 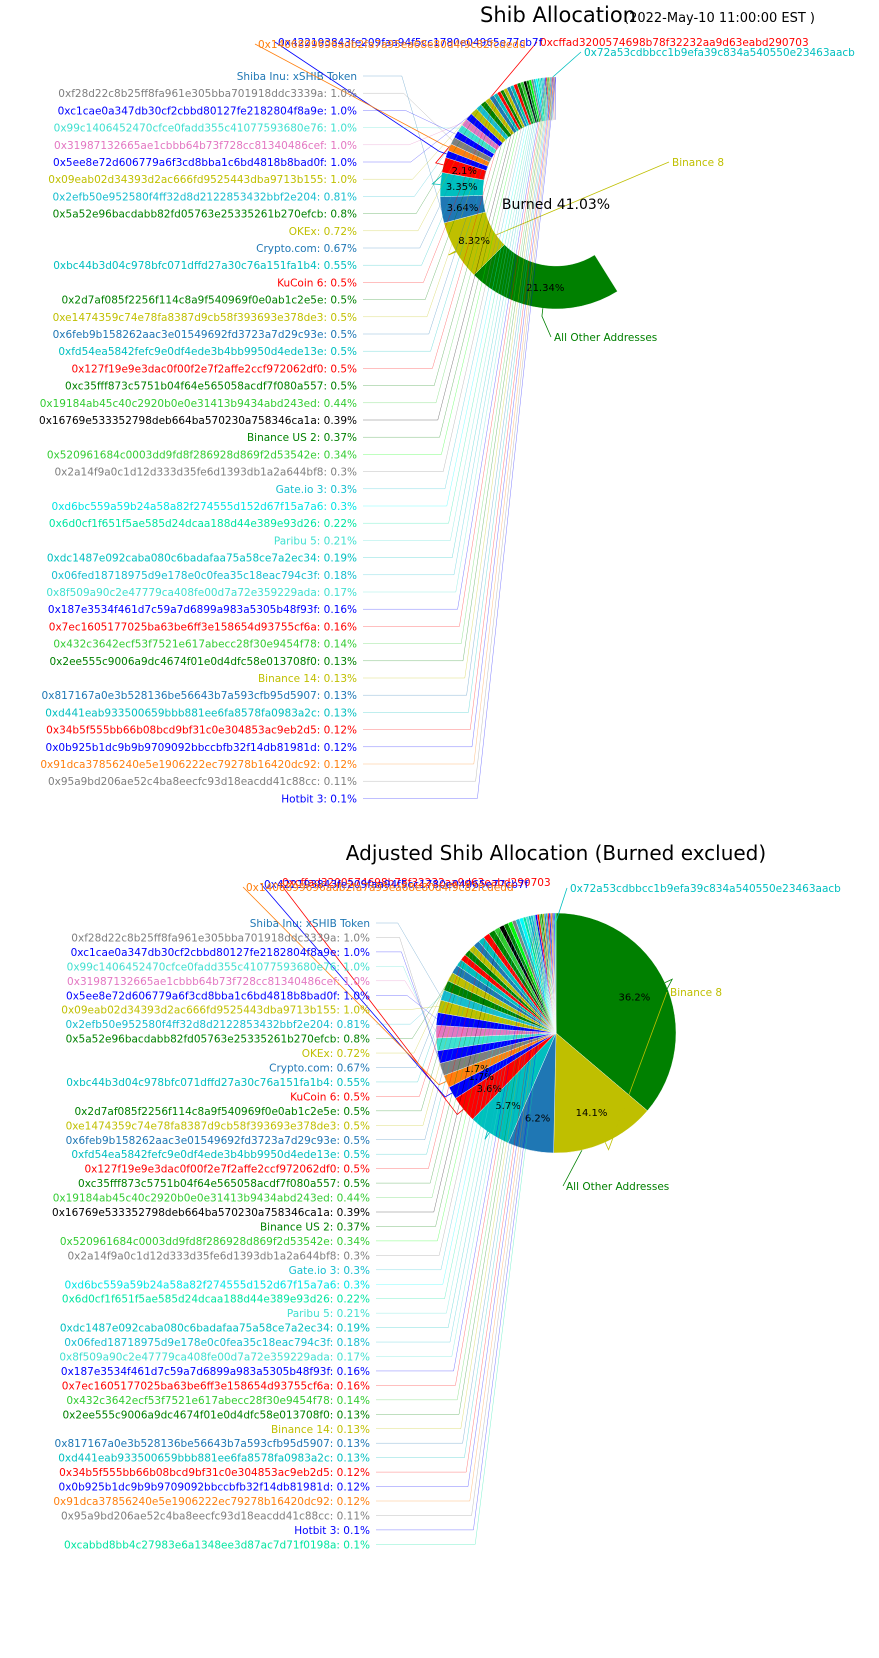 I want to click on leader-line-0x0b925b1dc9b9b9709092bbccbfb32f14db8198, so click(x=458, y=412).